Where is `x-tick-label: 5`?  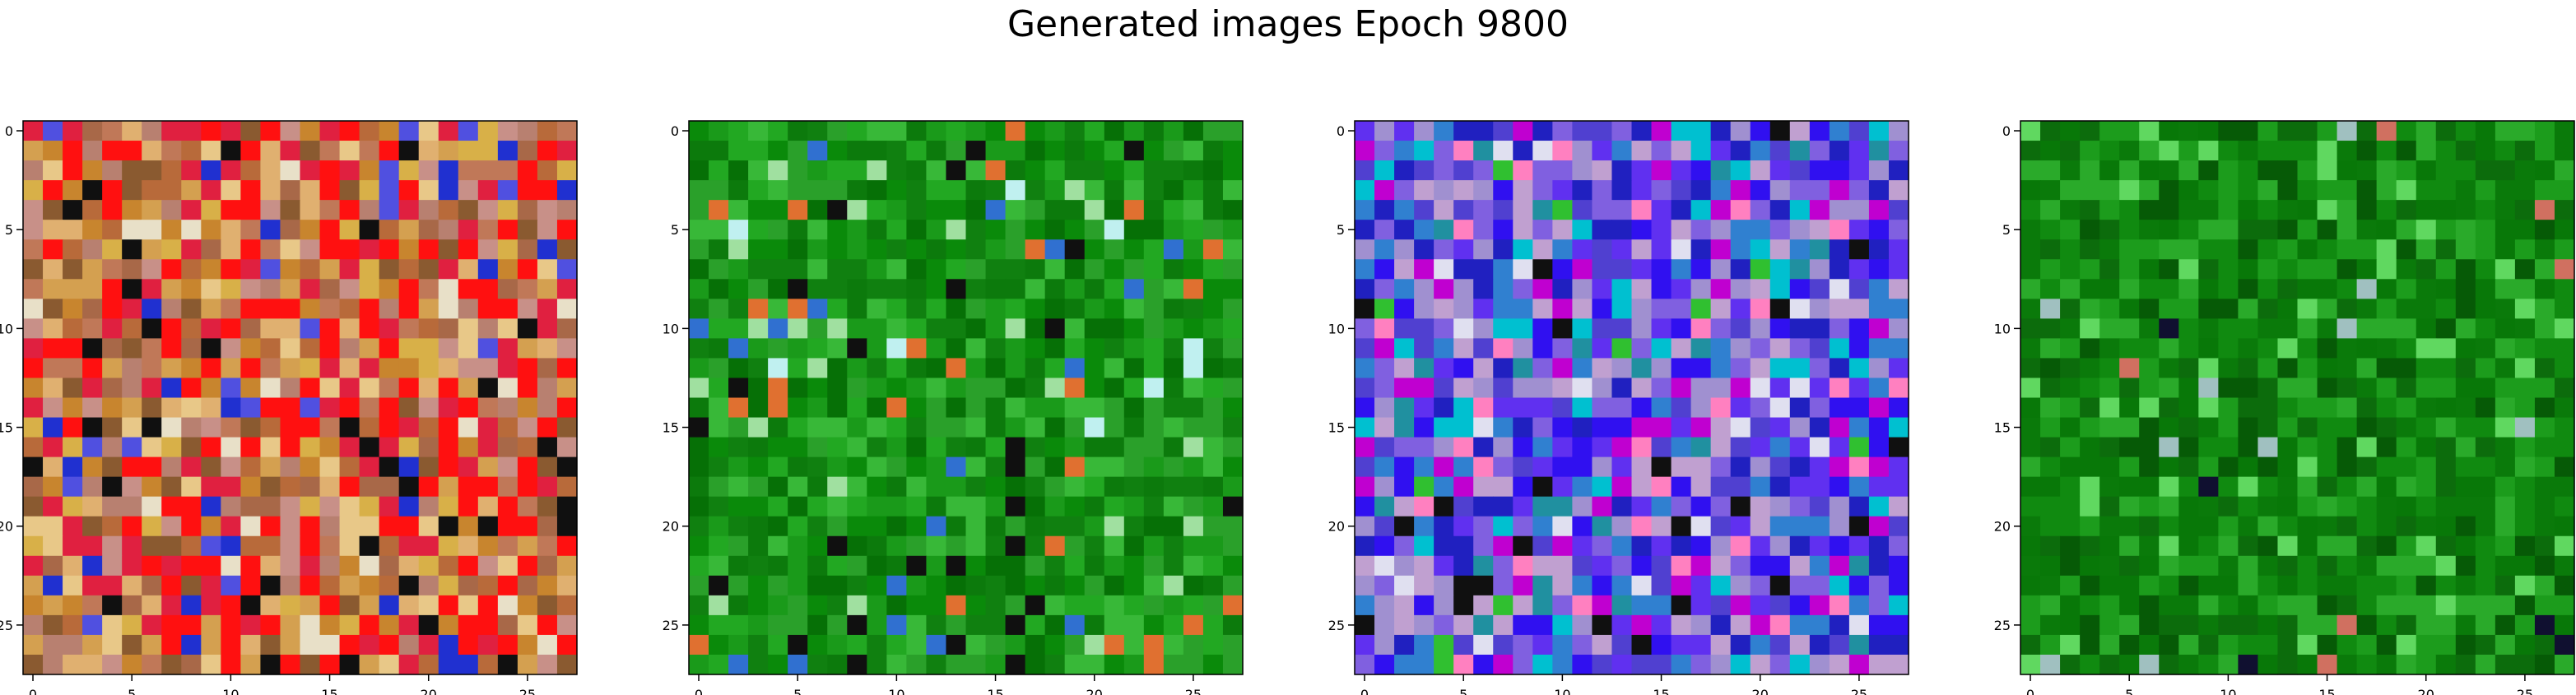 x-tick-label: 5 is located at coordinates (2129, 691).